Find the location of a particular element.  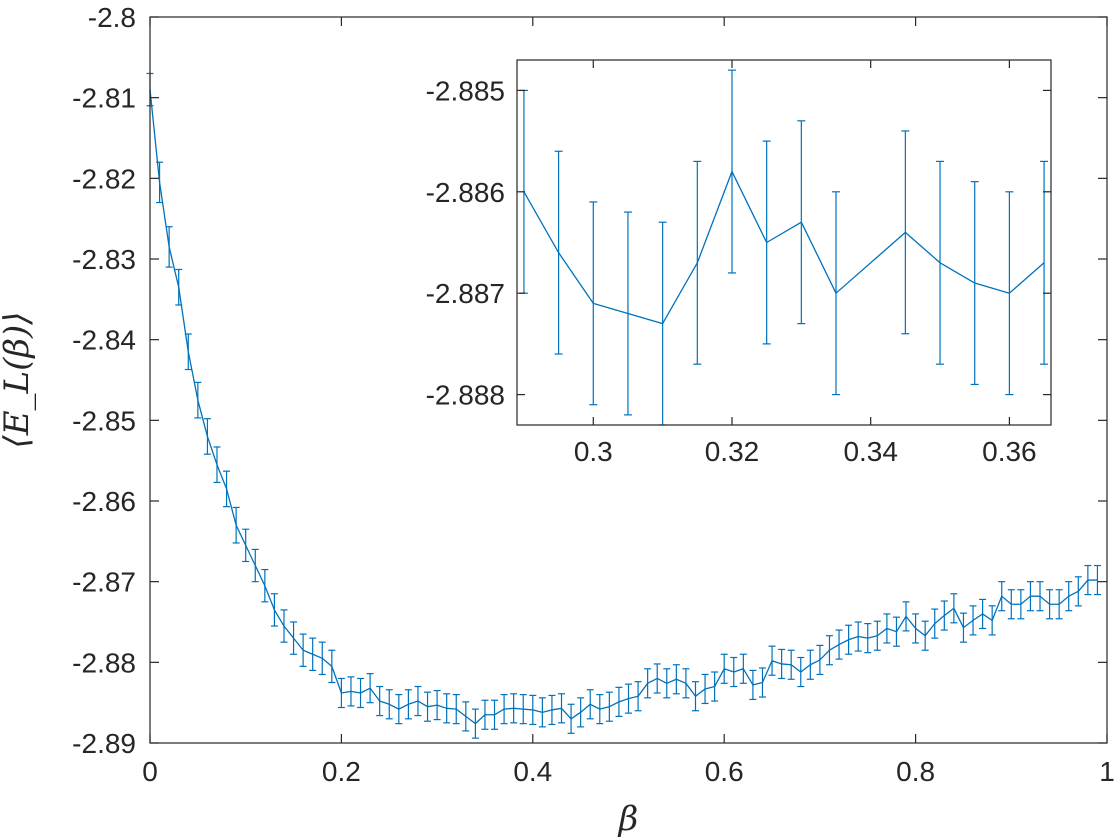

inset-x-tick-label: 0.34 is located at coordinates (870, 451).